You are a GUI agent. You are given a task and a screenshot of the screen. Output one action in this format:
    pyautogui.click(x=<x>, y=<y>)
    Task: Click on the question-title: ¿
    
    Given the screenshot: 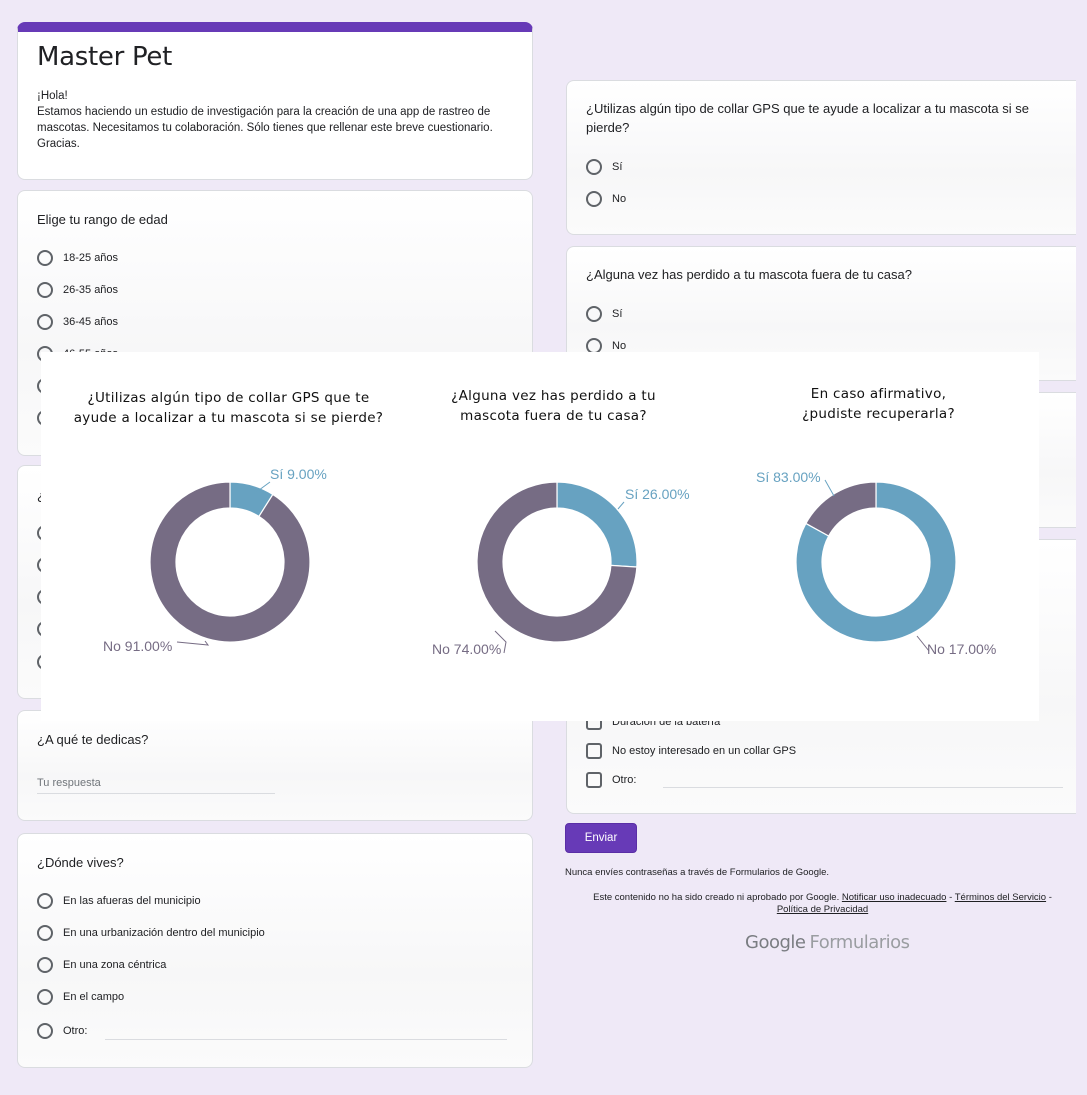 What is the action you would take?
    pyautogui.click(x=41, y=495)
    